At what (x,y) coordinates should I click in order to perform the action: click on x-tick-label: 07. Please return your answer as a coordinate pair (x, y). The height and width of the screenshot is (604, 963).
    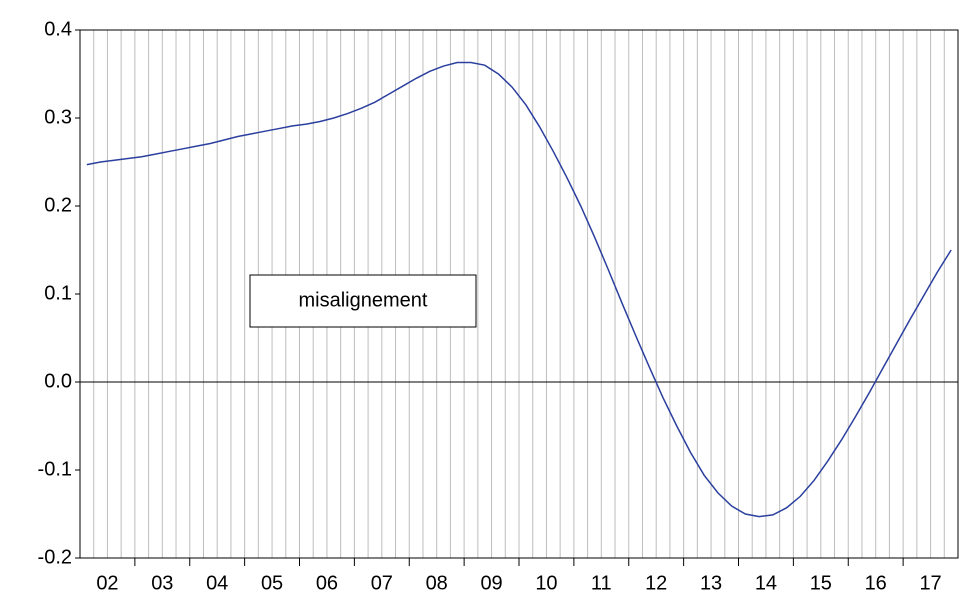
    Looking at the image, I should click on (382, 583).